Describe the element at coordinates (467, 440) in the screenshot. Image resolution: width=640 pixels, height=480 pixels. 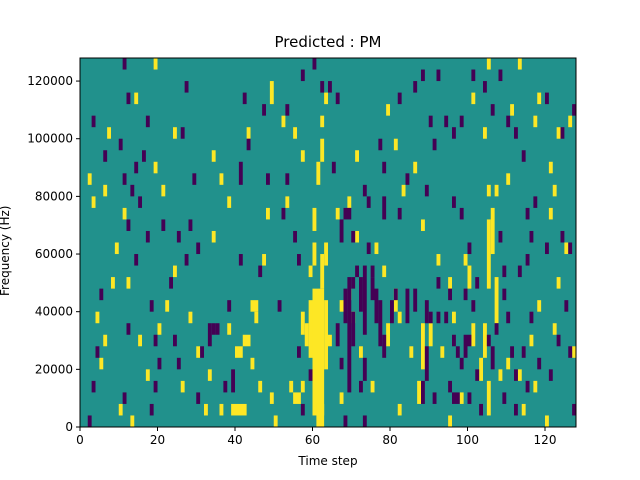
I see `x-tick-label: 100` at that location.